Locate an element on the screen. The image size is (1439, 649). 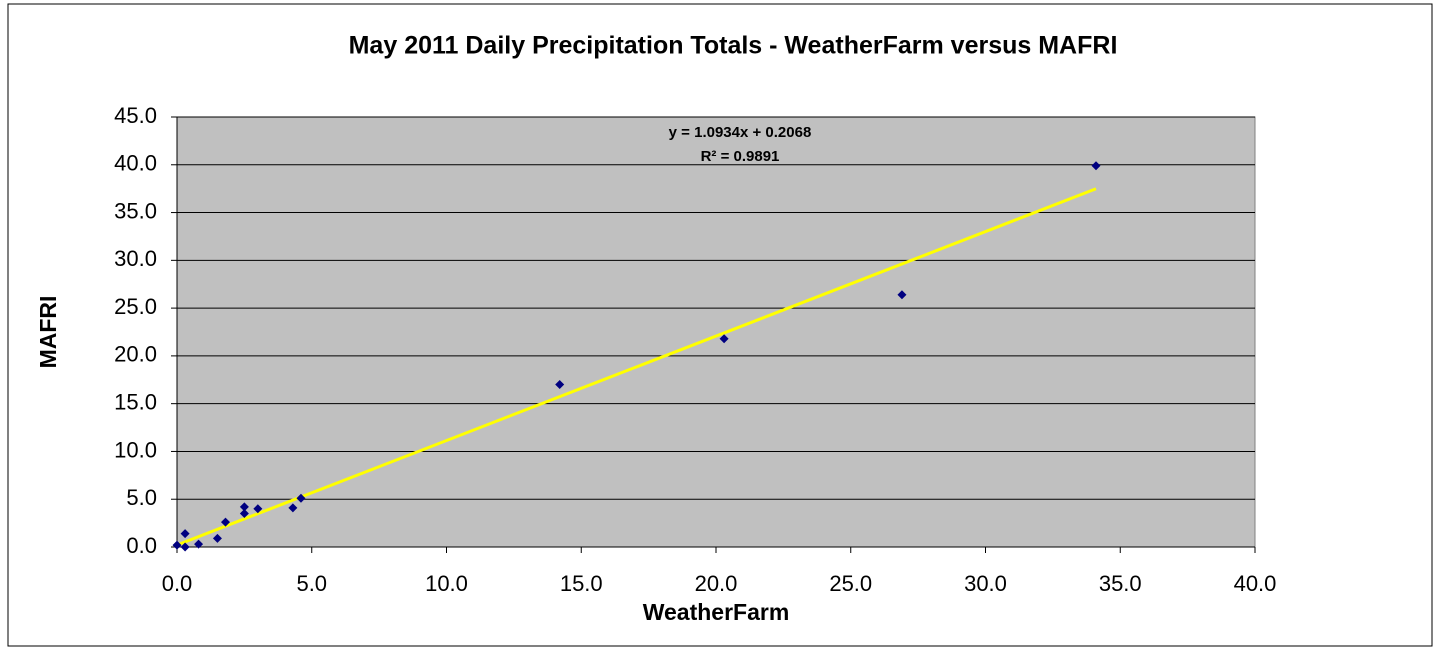
y-tick-label: 5.0 is located at coordinates (141, 497).